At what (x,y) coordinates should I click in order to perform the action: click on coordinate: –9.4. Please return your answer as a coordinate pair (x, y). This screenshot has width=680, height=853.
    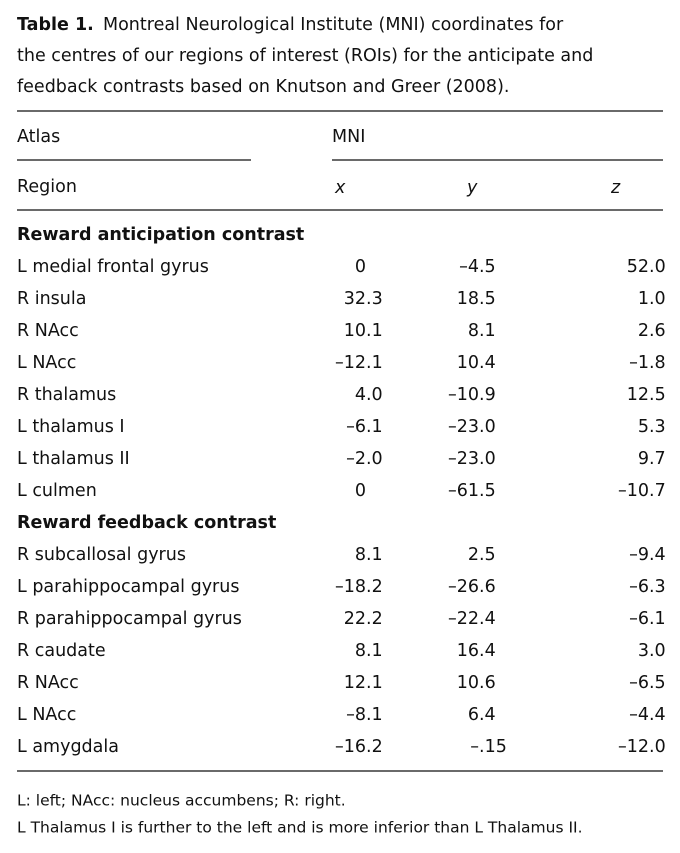
    Looking at the image, I should click on (647, 555).